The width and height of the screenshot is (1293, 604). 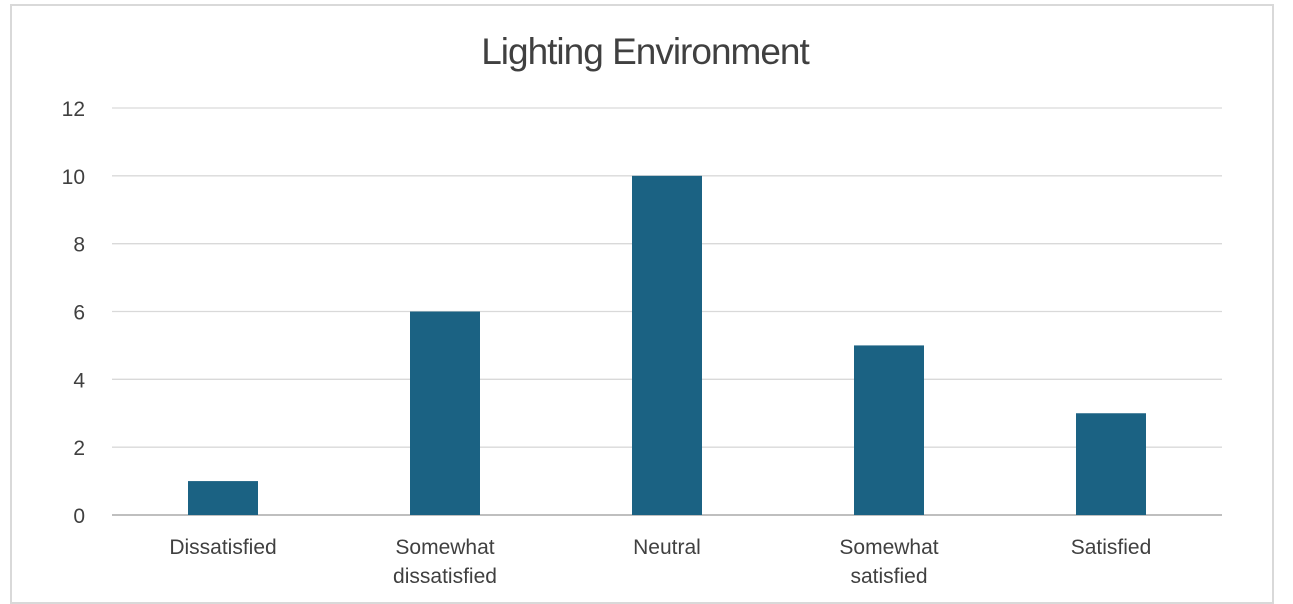 What do you see at coordinates (79, 245) in the screenshot?
I see `y-tick-label: 8` at bounding box center [79, 245].